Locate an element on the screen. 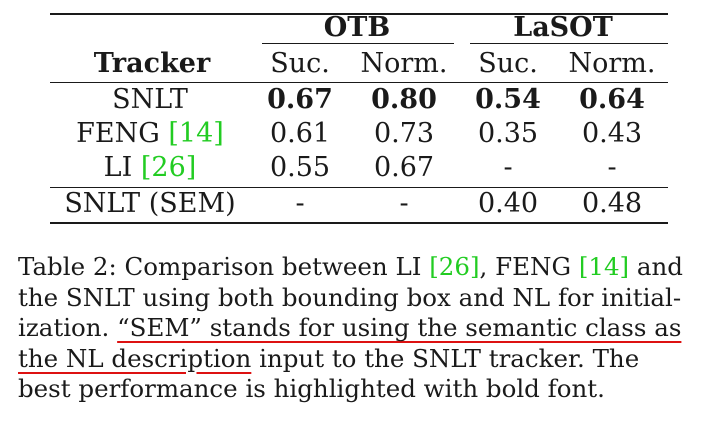 This screenshot has height=440, width=726. row-snlt-sem-lasot-norm: 0.48 is located at coordinates (612, 203).